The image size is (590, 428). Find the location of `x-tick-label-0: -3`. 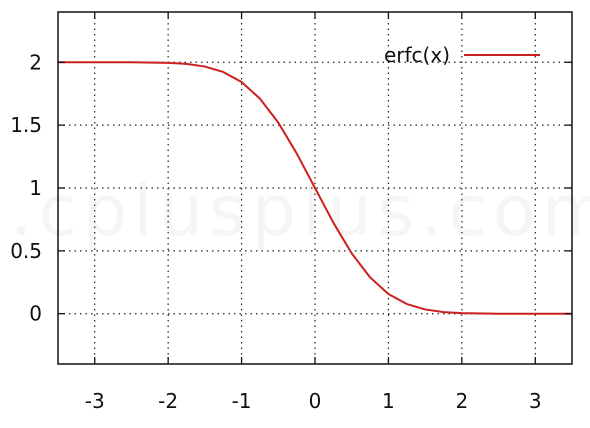

x-tick-label-0: -3 is located at coordinates (95, 401).